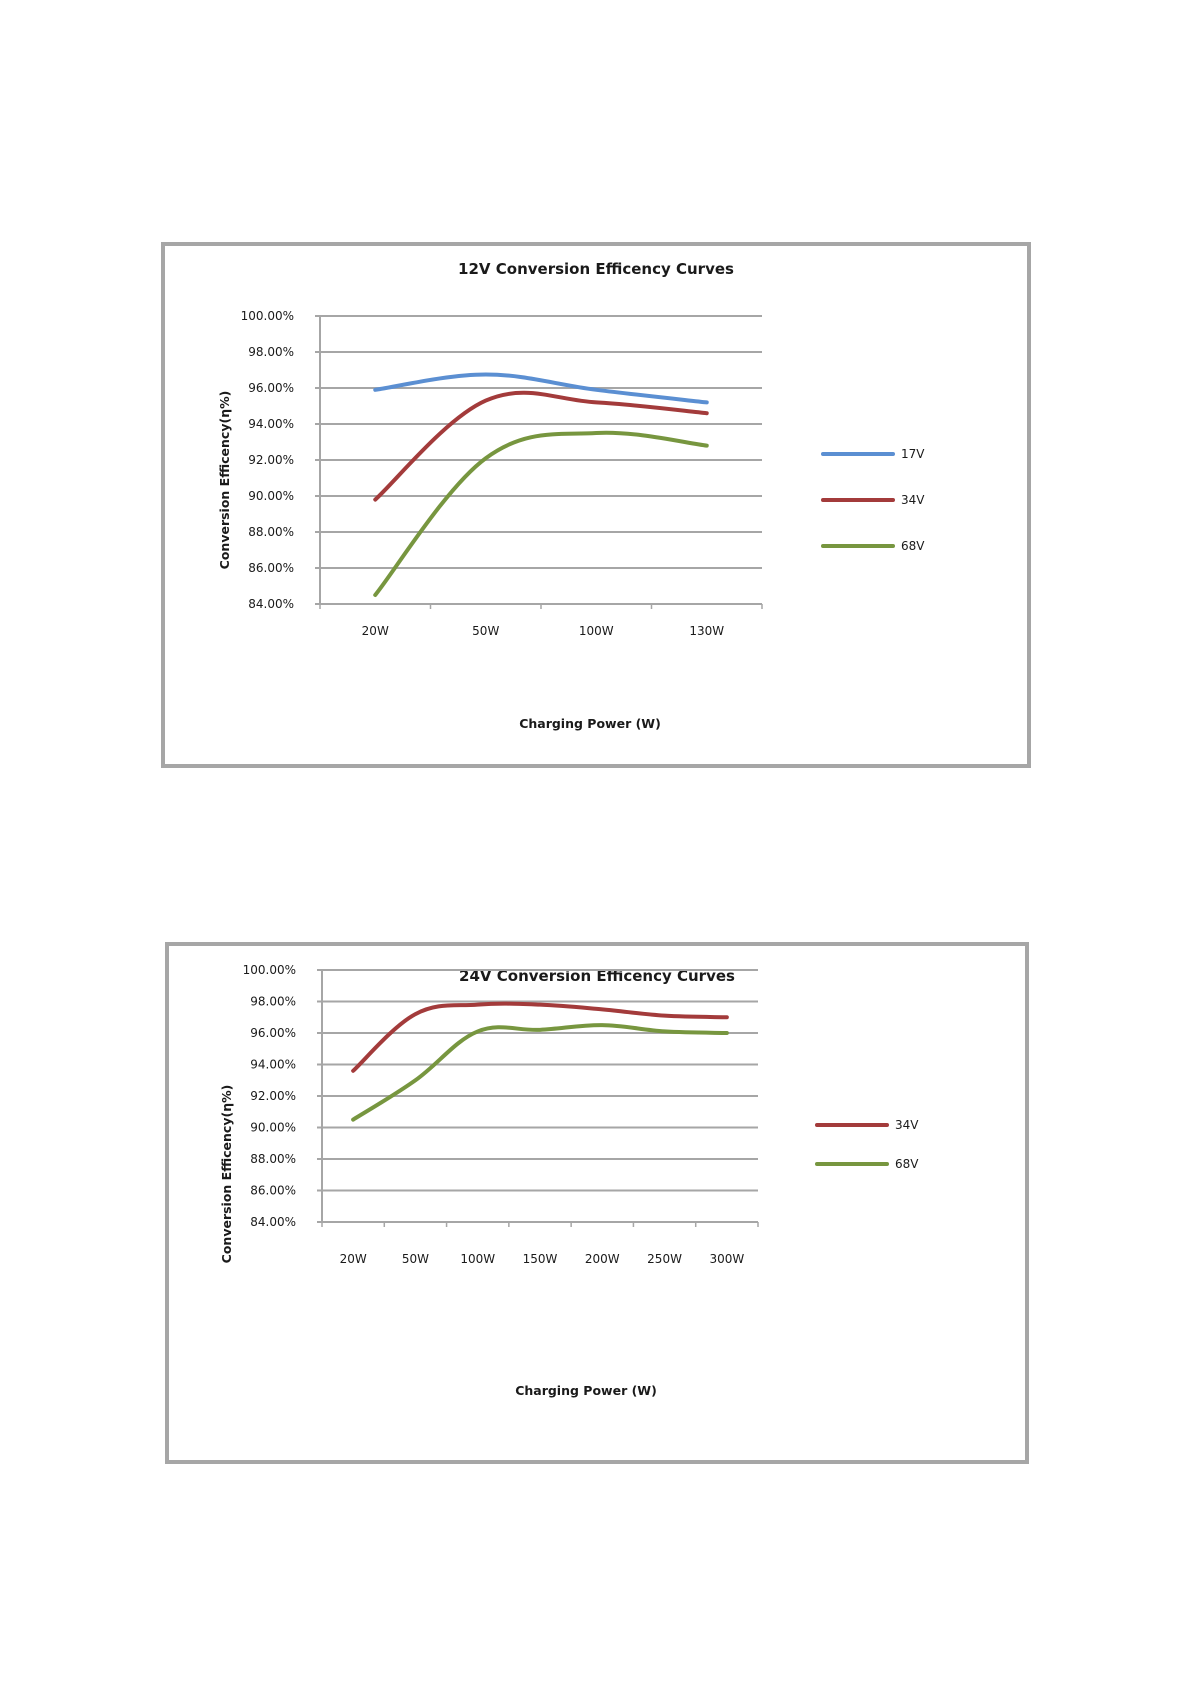  What do you see at coordinates (540, 1259) in the screenshot?
I see `x-tick-label: 150W` at bounding box center [540, 1259].